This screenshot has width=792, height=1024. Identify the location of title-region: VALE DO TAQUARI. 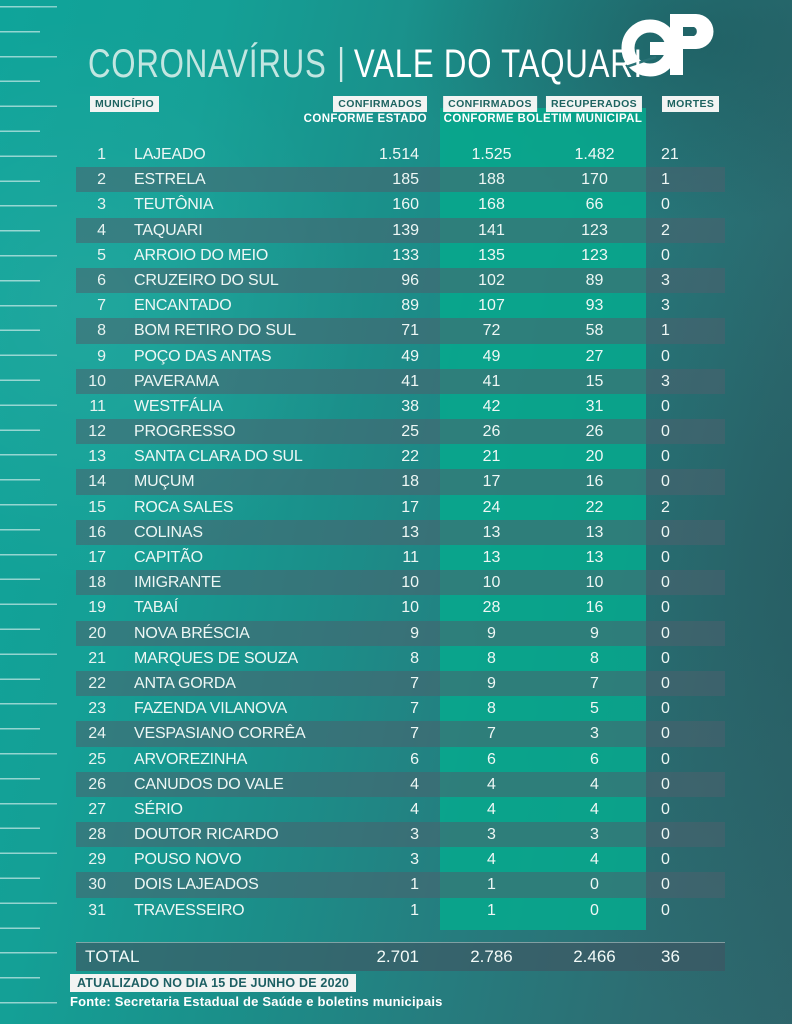
(498, 64).